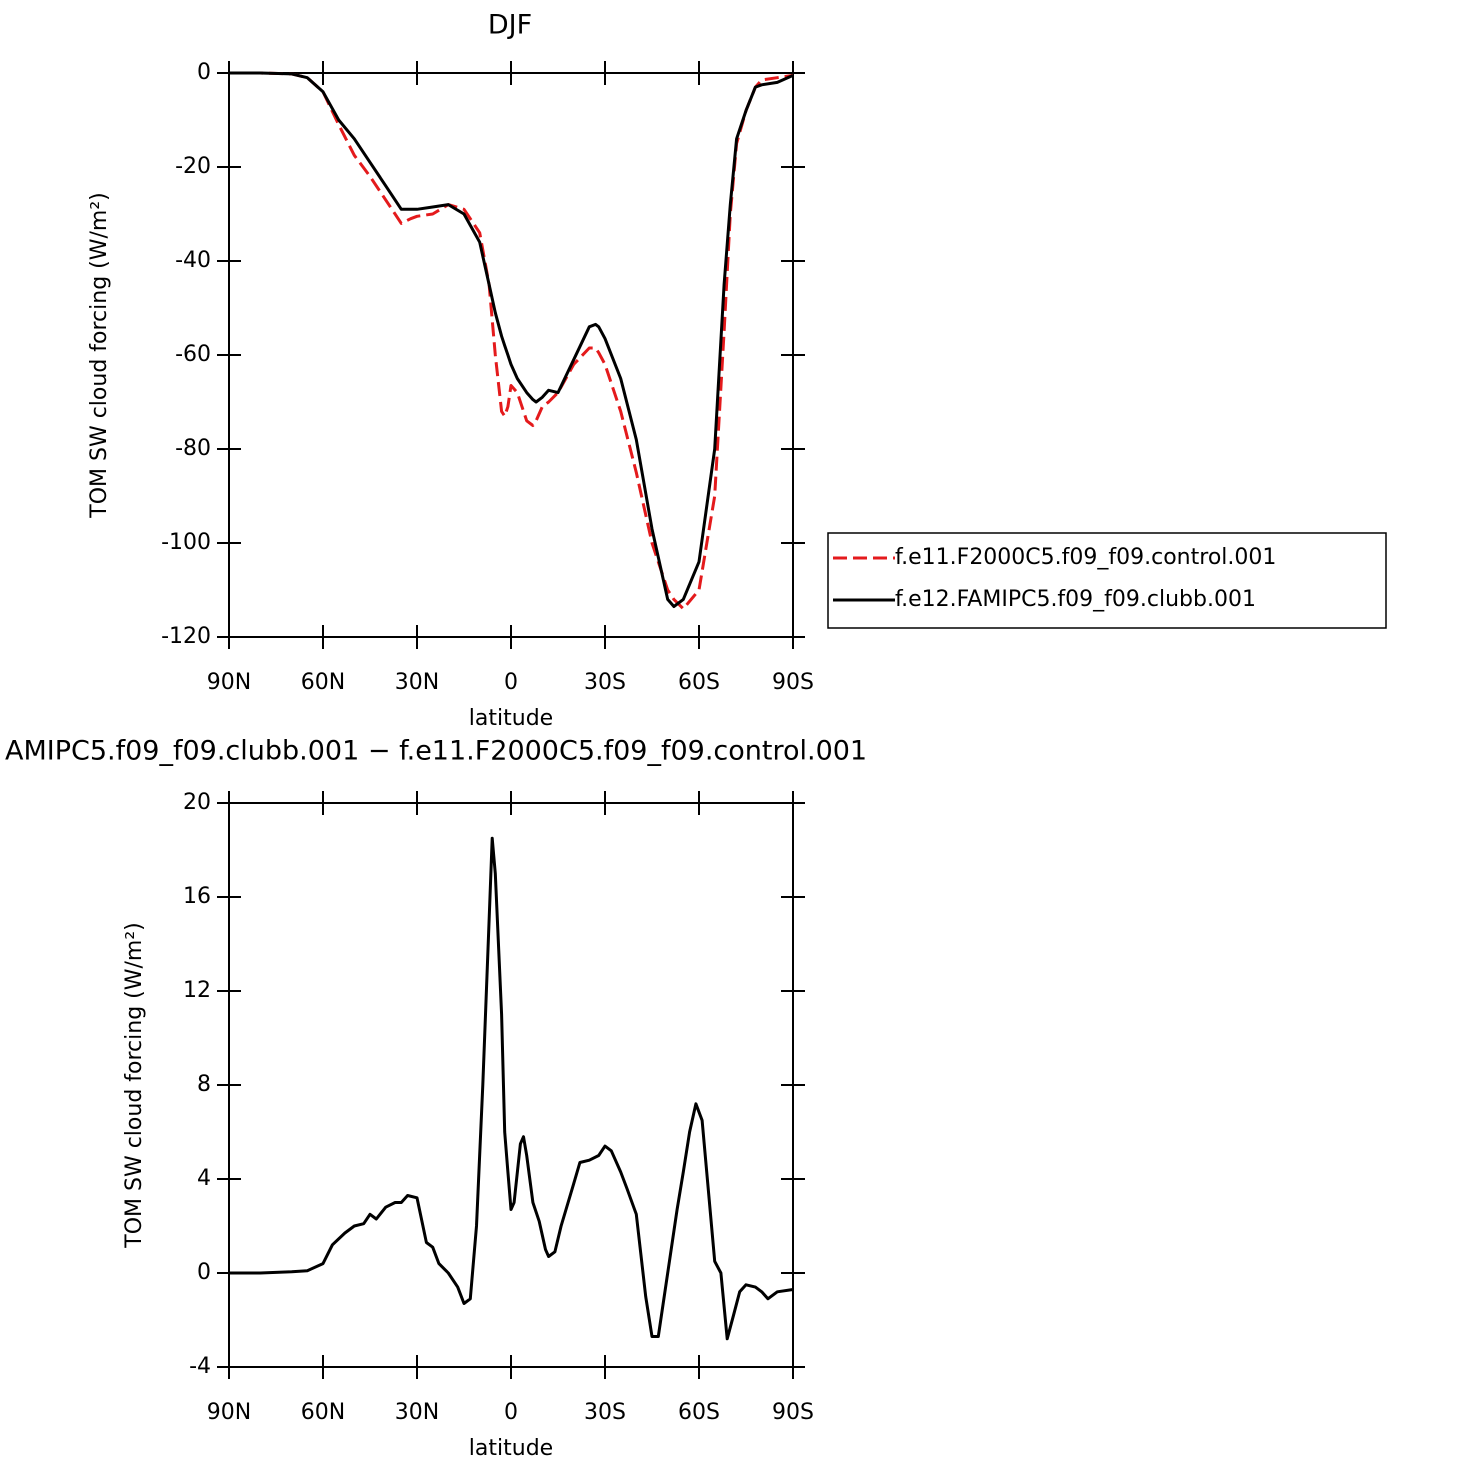  What do you see at coordinates (193, 354) in the screenshot?
I see `y-tick-label: -60` at bounding box center [193, 354].